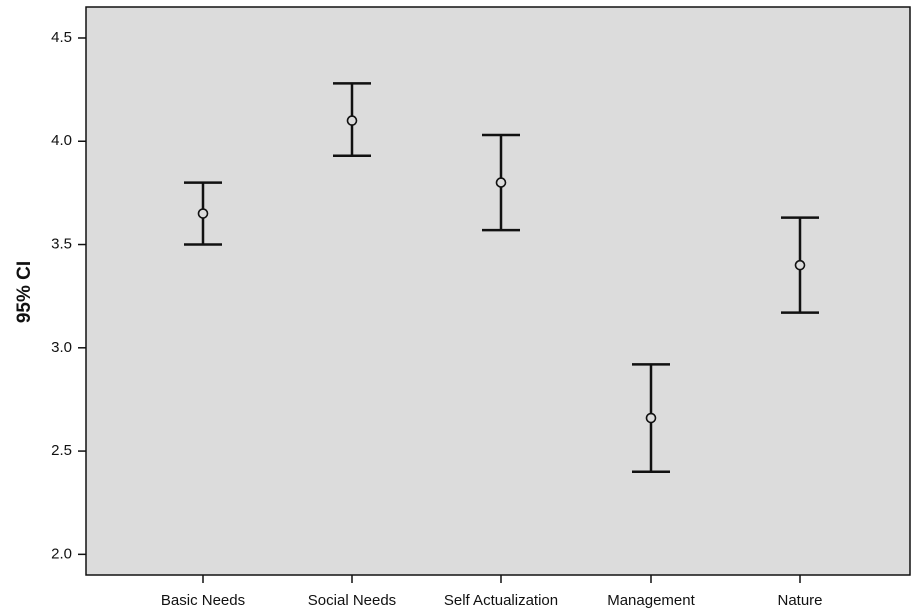  Describe the element at coordinates (68, 295) in the screenshot. I see `y-axis: 2.0 2.5 3.0 3.5 4.0 4.5` at that location.